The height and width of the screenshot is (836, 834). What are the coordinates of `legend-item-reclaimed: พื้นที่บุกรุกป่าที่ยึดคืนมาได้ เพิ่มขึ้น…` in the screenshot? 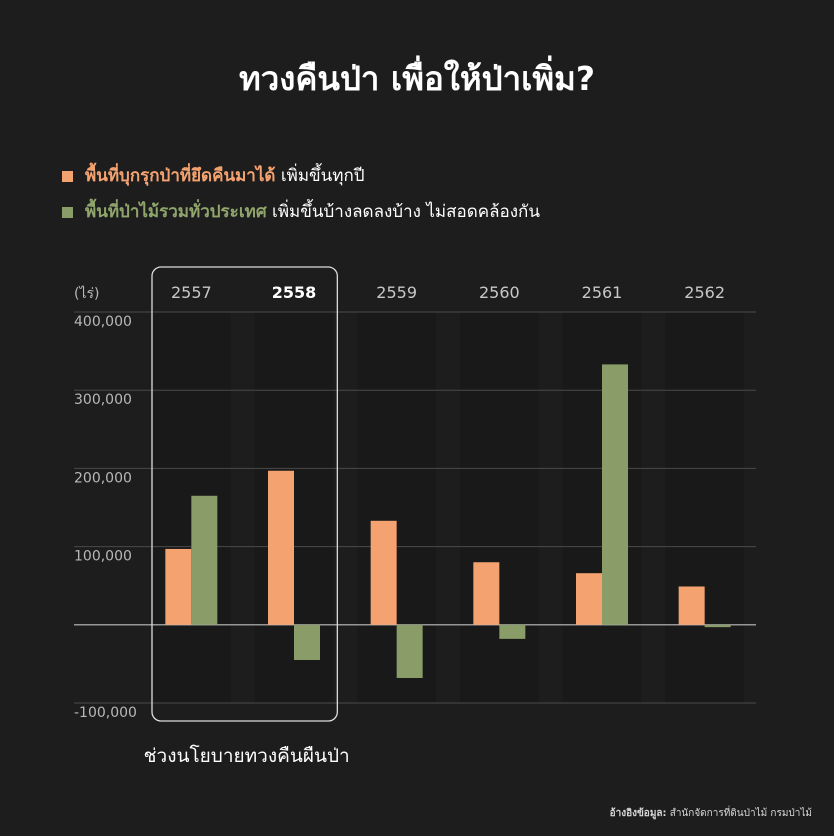 It's located at (213, 175).